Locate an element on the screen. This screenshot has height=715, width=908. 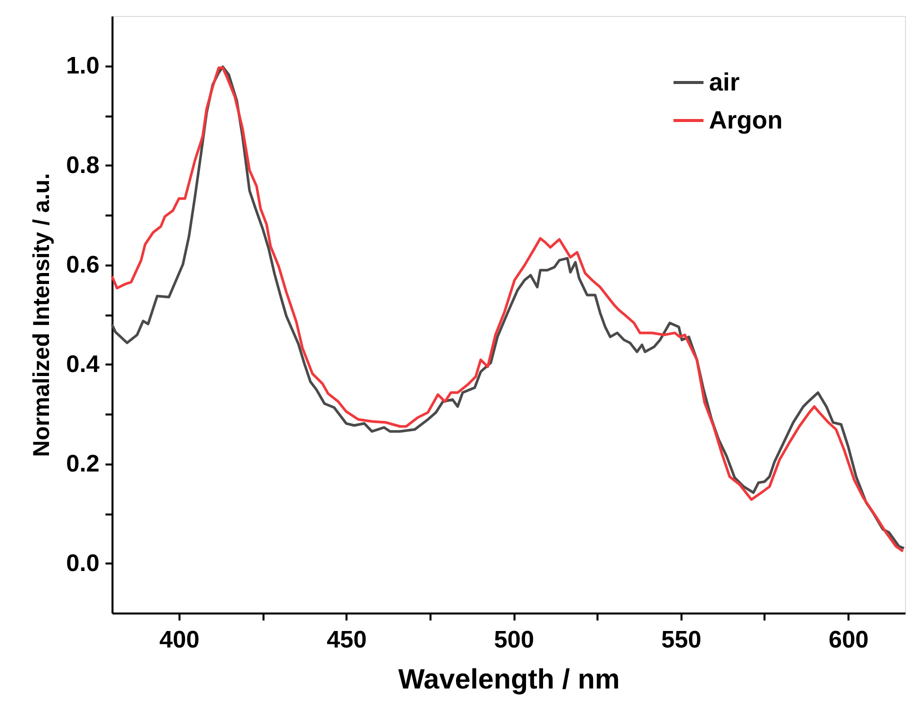
y-axis-title: Normalized Intensity / a.u. is located at coordinates (41, 315).